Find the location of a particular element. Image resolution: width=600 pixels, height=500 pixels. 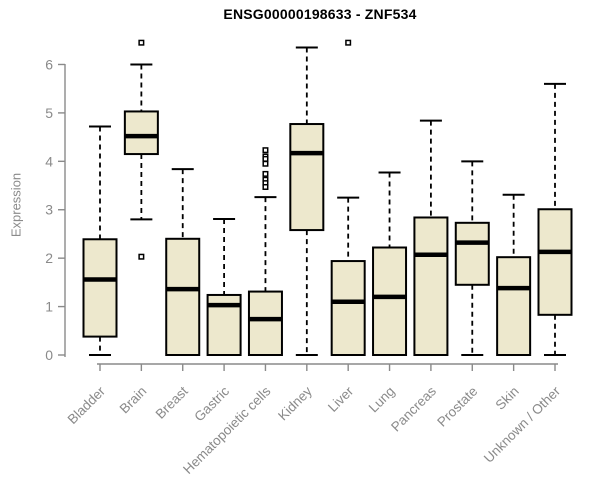

box-breast is located at coordinates (183, 297).